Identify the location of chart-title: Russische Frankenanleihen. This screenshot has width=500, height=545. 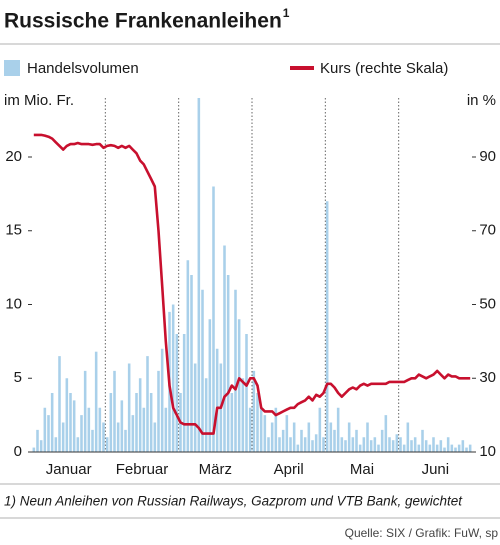
(143, 21).